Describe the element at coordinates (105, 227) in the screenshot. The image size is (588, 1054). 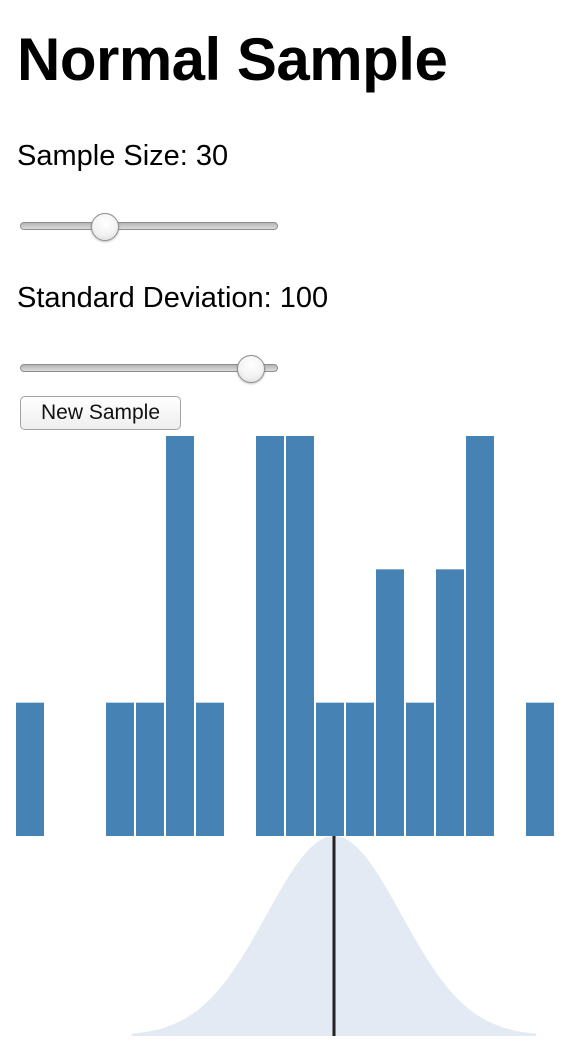
I see `sample-size-slider-thumb` at that location.